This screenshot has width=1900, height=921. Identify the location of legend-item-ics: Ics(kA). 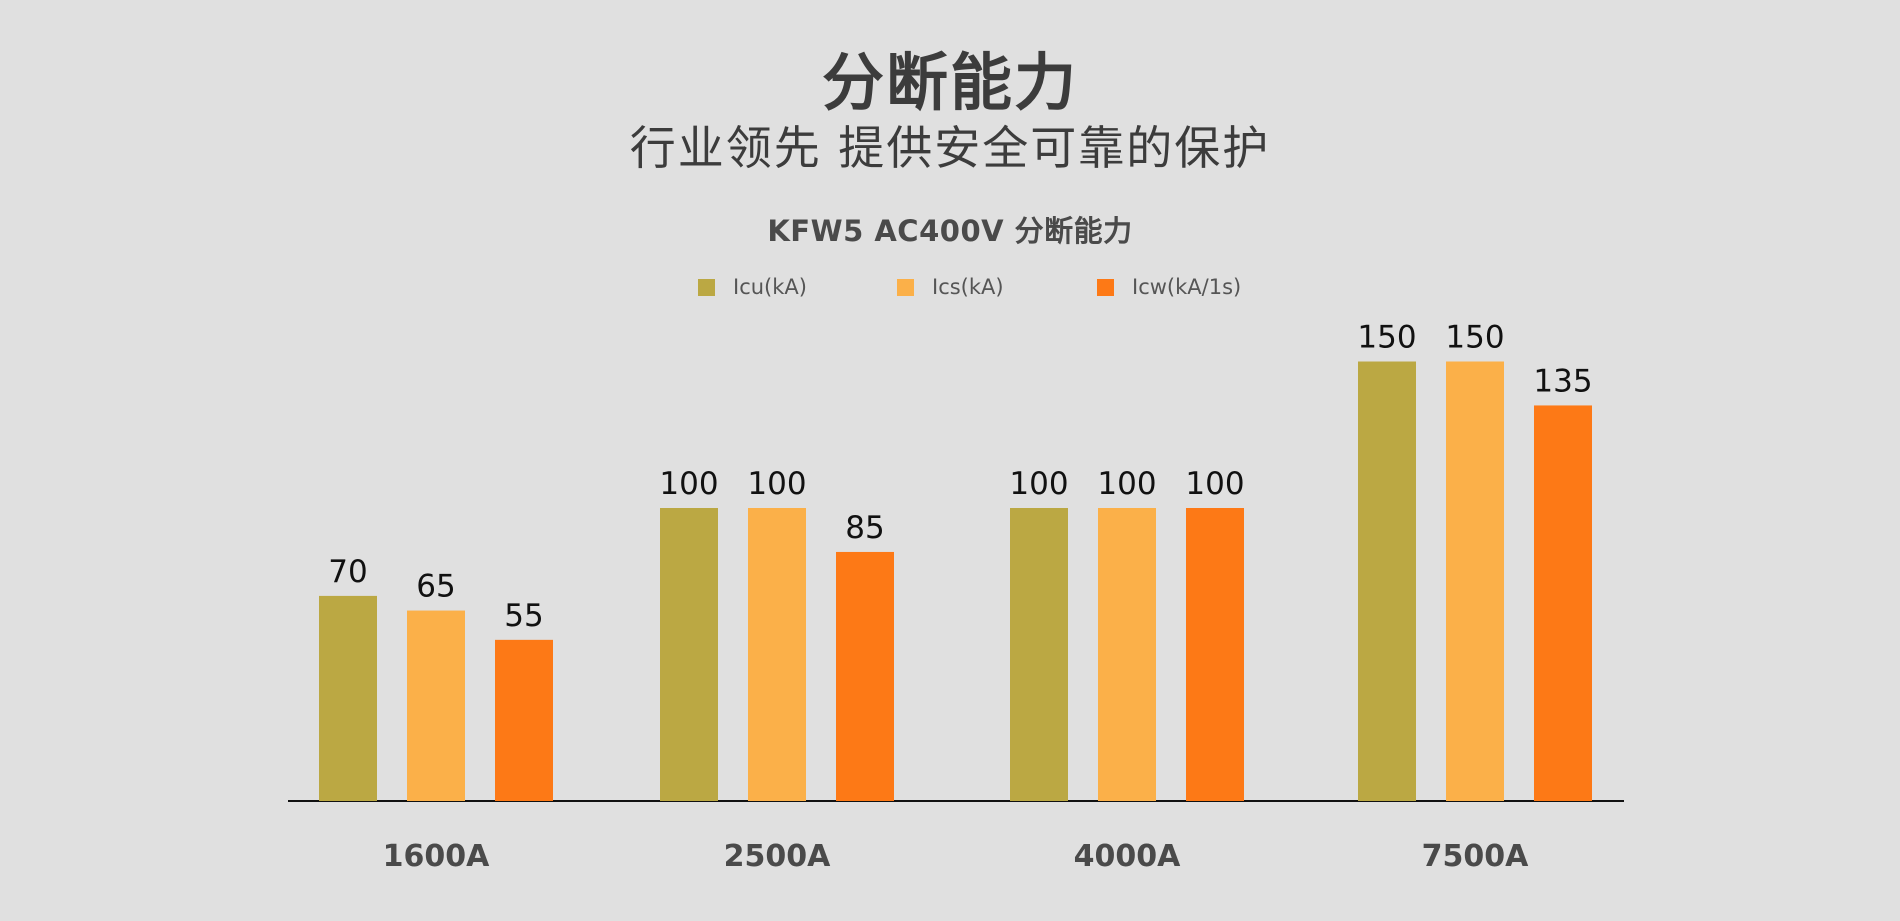
(950, 287).